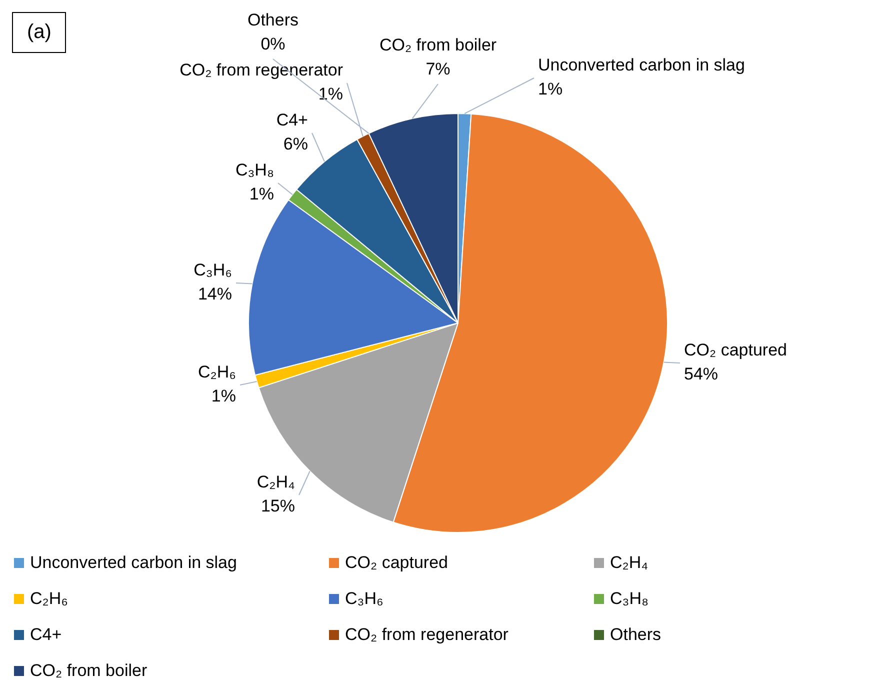 The image size is (881, 688). What do you see at coordinates (217, 372) in the screenshot?
I see `slice-label: C₂H₆` at bounding box center [217, 372].